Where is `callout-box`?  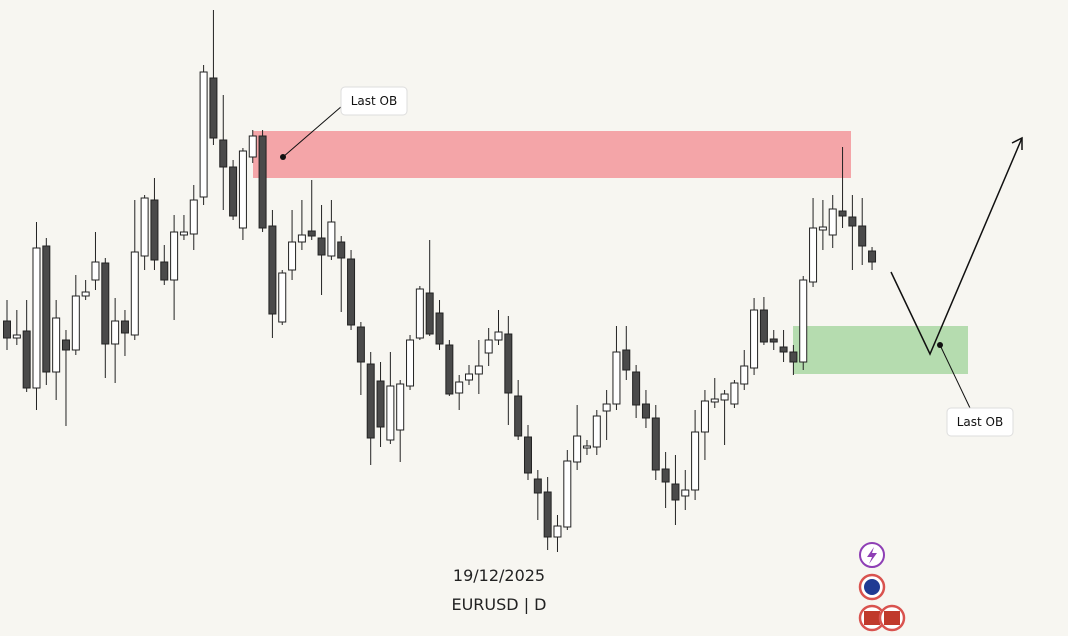 callout-box is located at coordinates (980, 422).